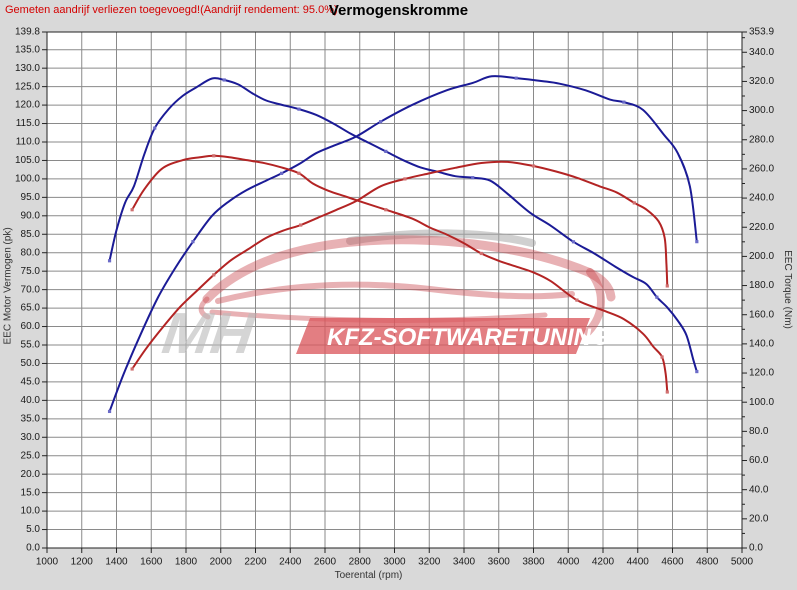  I want to click on tick-label: 65.0, so click(31, 308).